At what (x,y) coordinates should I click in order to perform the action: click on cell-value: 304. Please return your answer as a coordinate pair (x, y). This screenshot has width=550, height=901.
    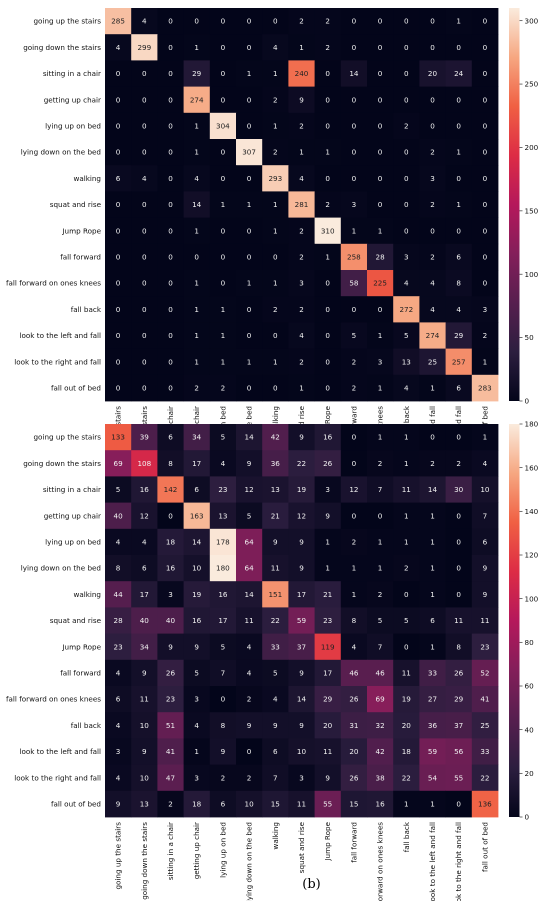
    Looking at the image, I should click on (223, 126).